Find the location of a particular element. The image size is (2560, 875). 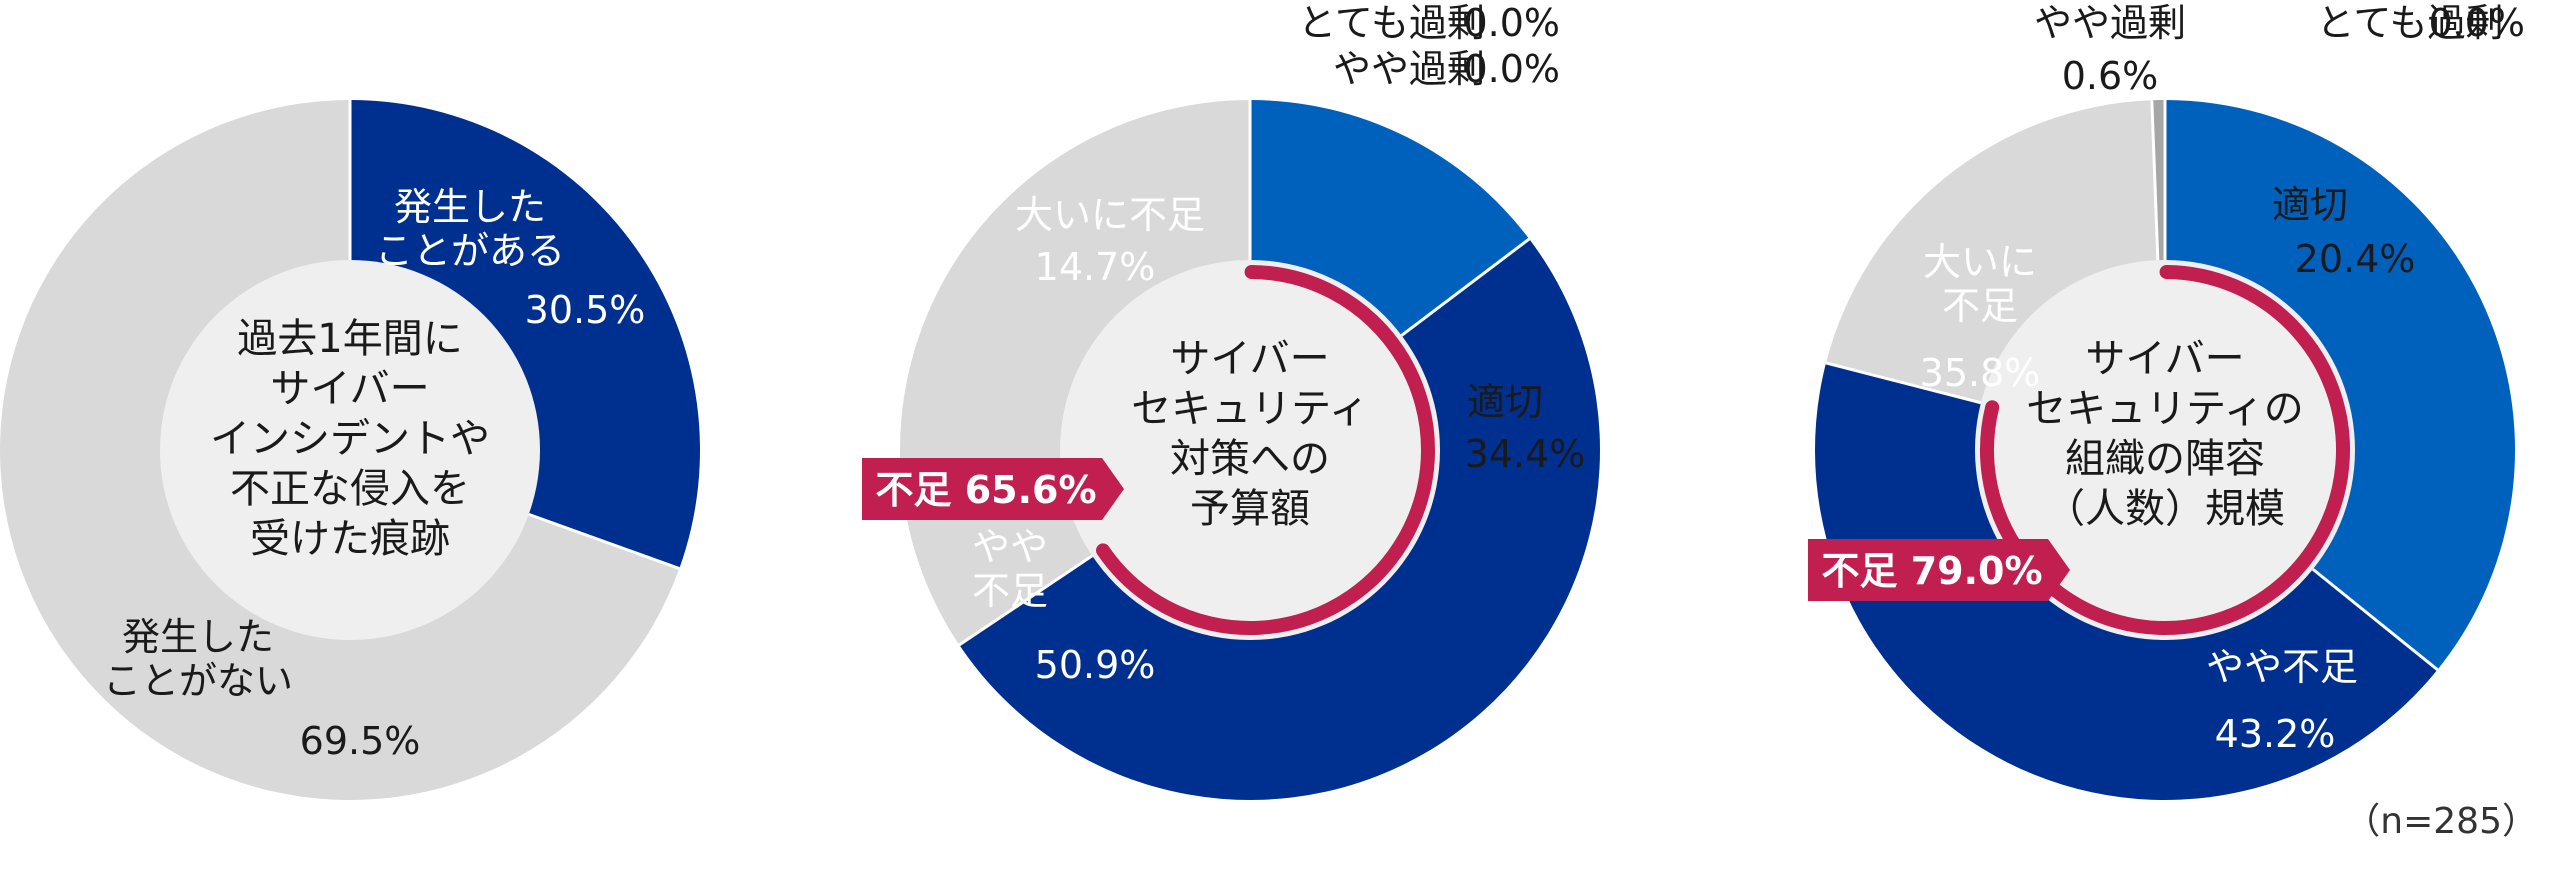

value-label: 20.4% is located at coordinates (2355, 259).